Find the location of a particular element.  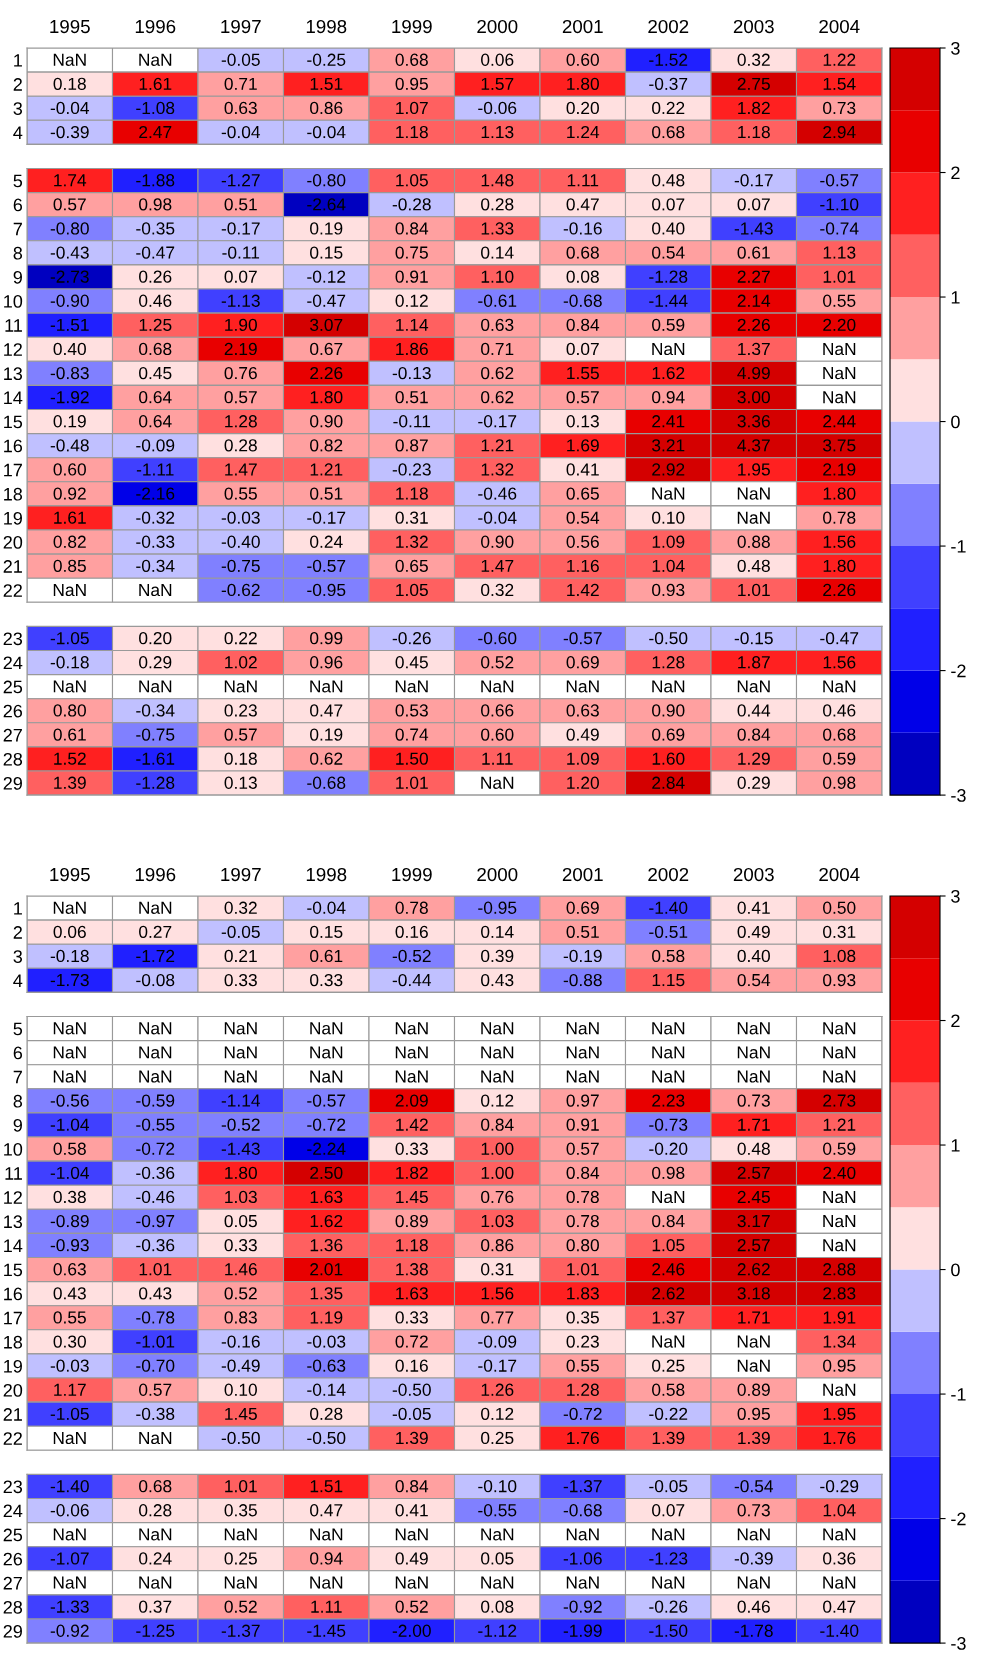

data-label: 0.57 is located at coordinates (582, 397).